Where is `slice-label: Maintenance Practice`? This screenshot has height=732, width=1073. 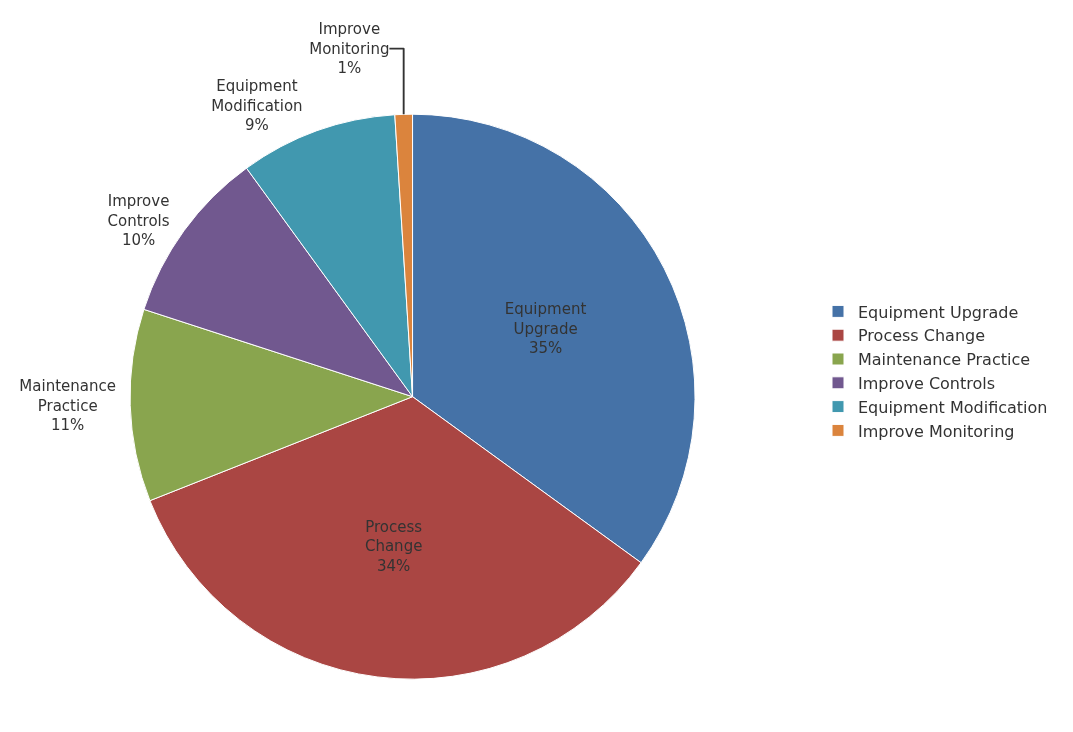 slice-label: Maintenance Practice is located at coordinates (67, 396).